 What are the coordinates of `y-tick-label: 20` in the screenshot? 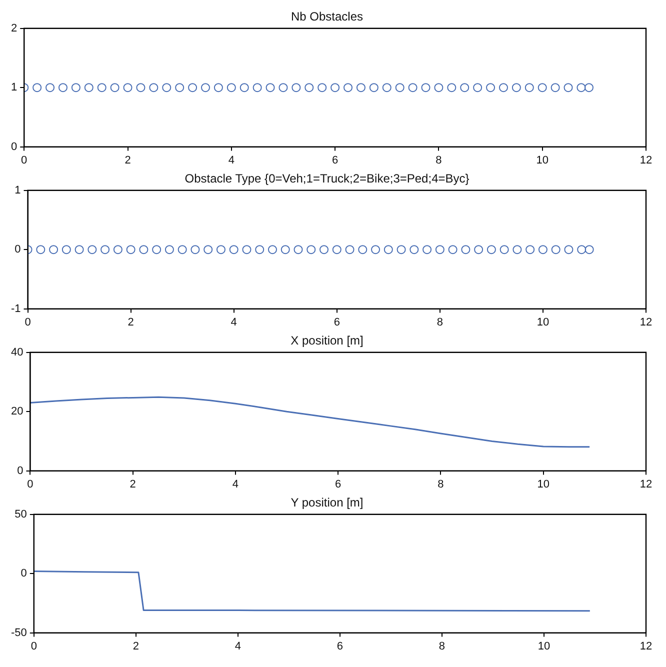 It's located at (17, 412).